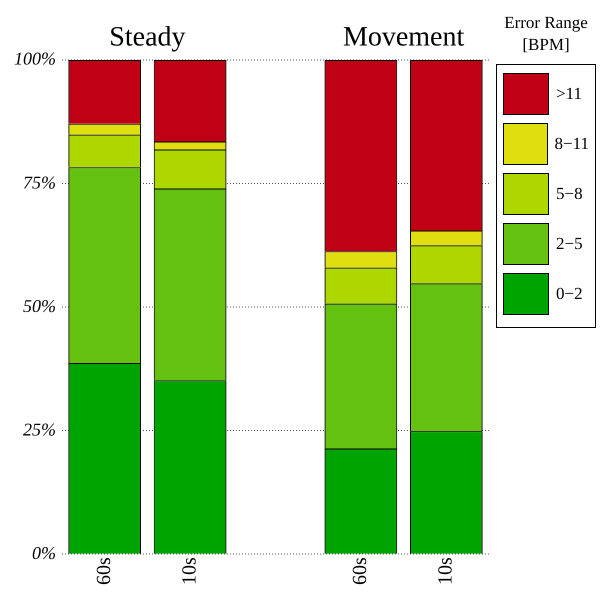 This screenshot has height=596, width=611. What do you see at coordinates (569, 244) in the screenshot?
I see `text: 2−5` at bounding box center [569, 244].